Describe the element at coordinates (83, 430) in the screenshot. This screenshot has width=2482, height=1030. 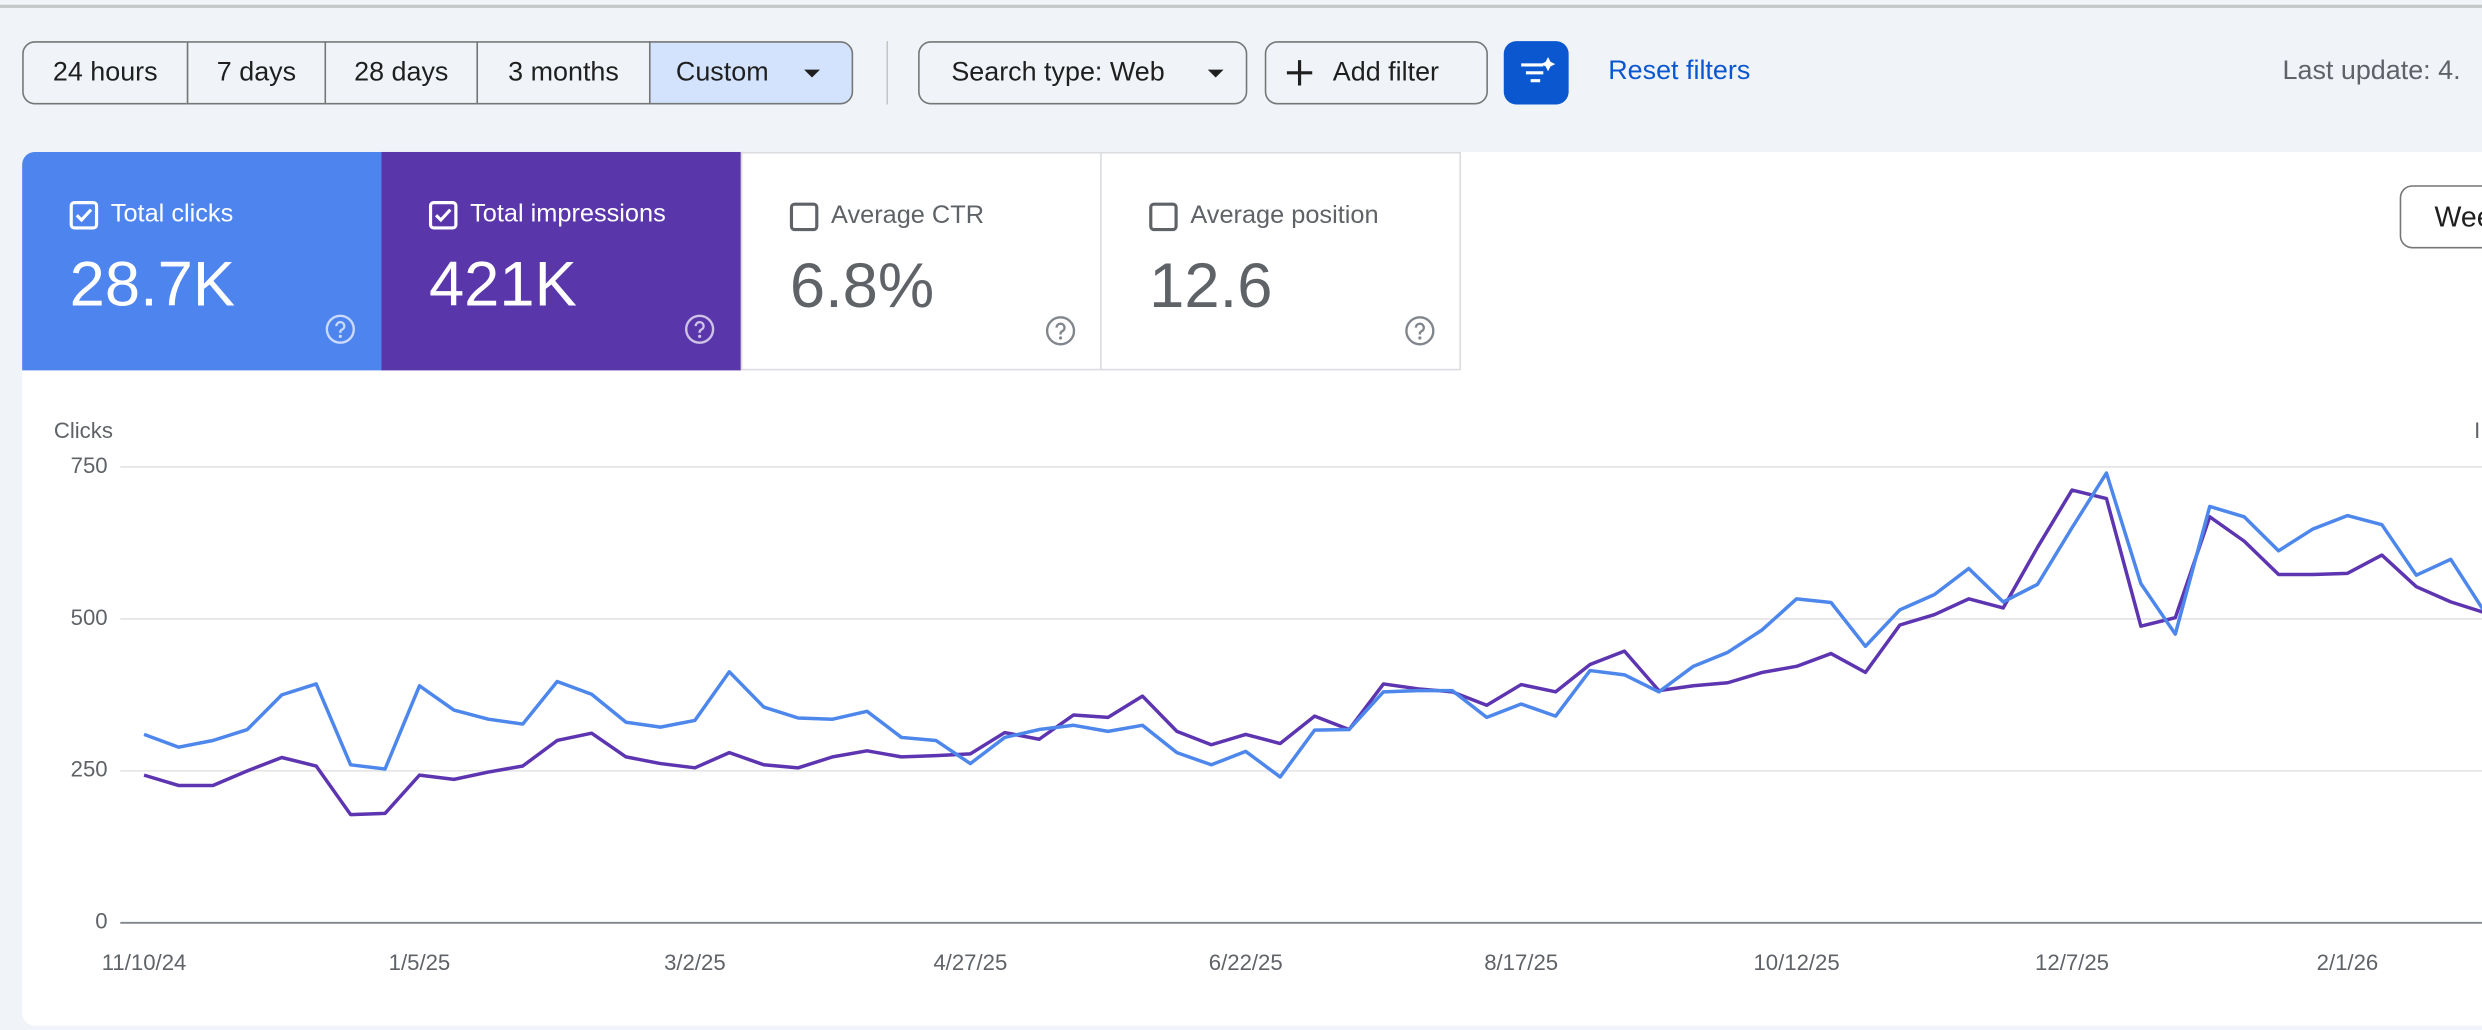
I see `y-axis-title: Clicks` at that location.